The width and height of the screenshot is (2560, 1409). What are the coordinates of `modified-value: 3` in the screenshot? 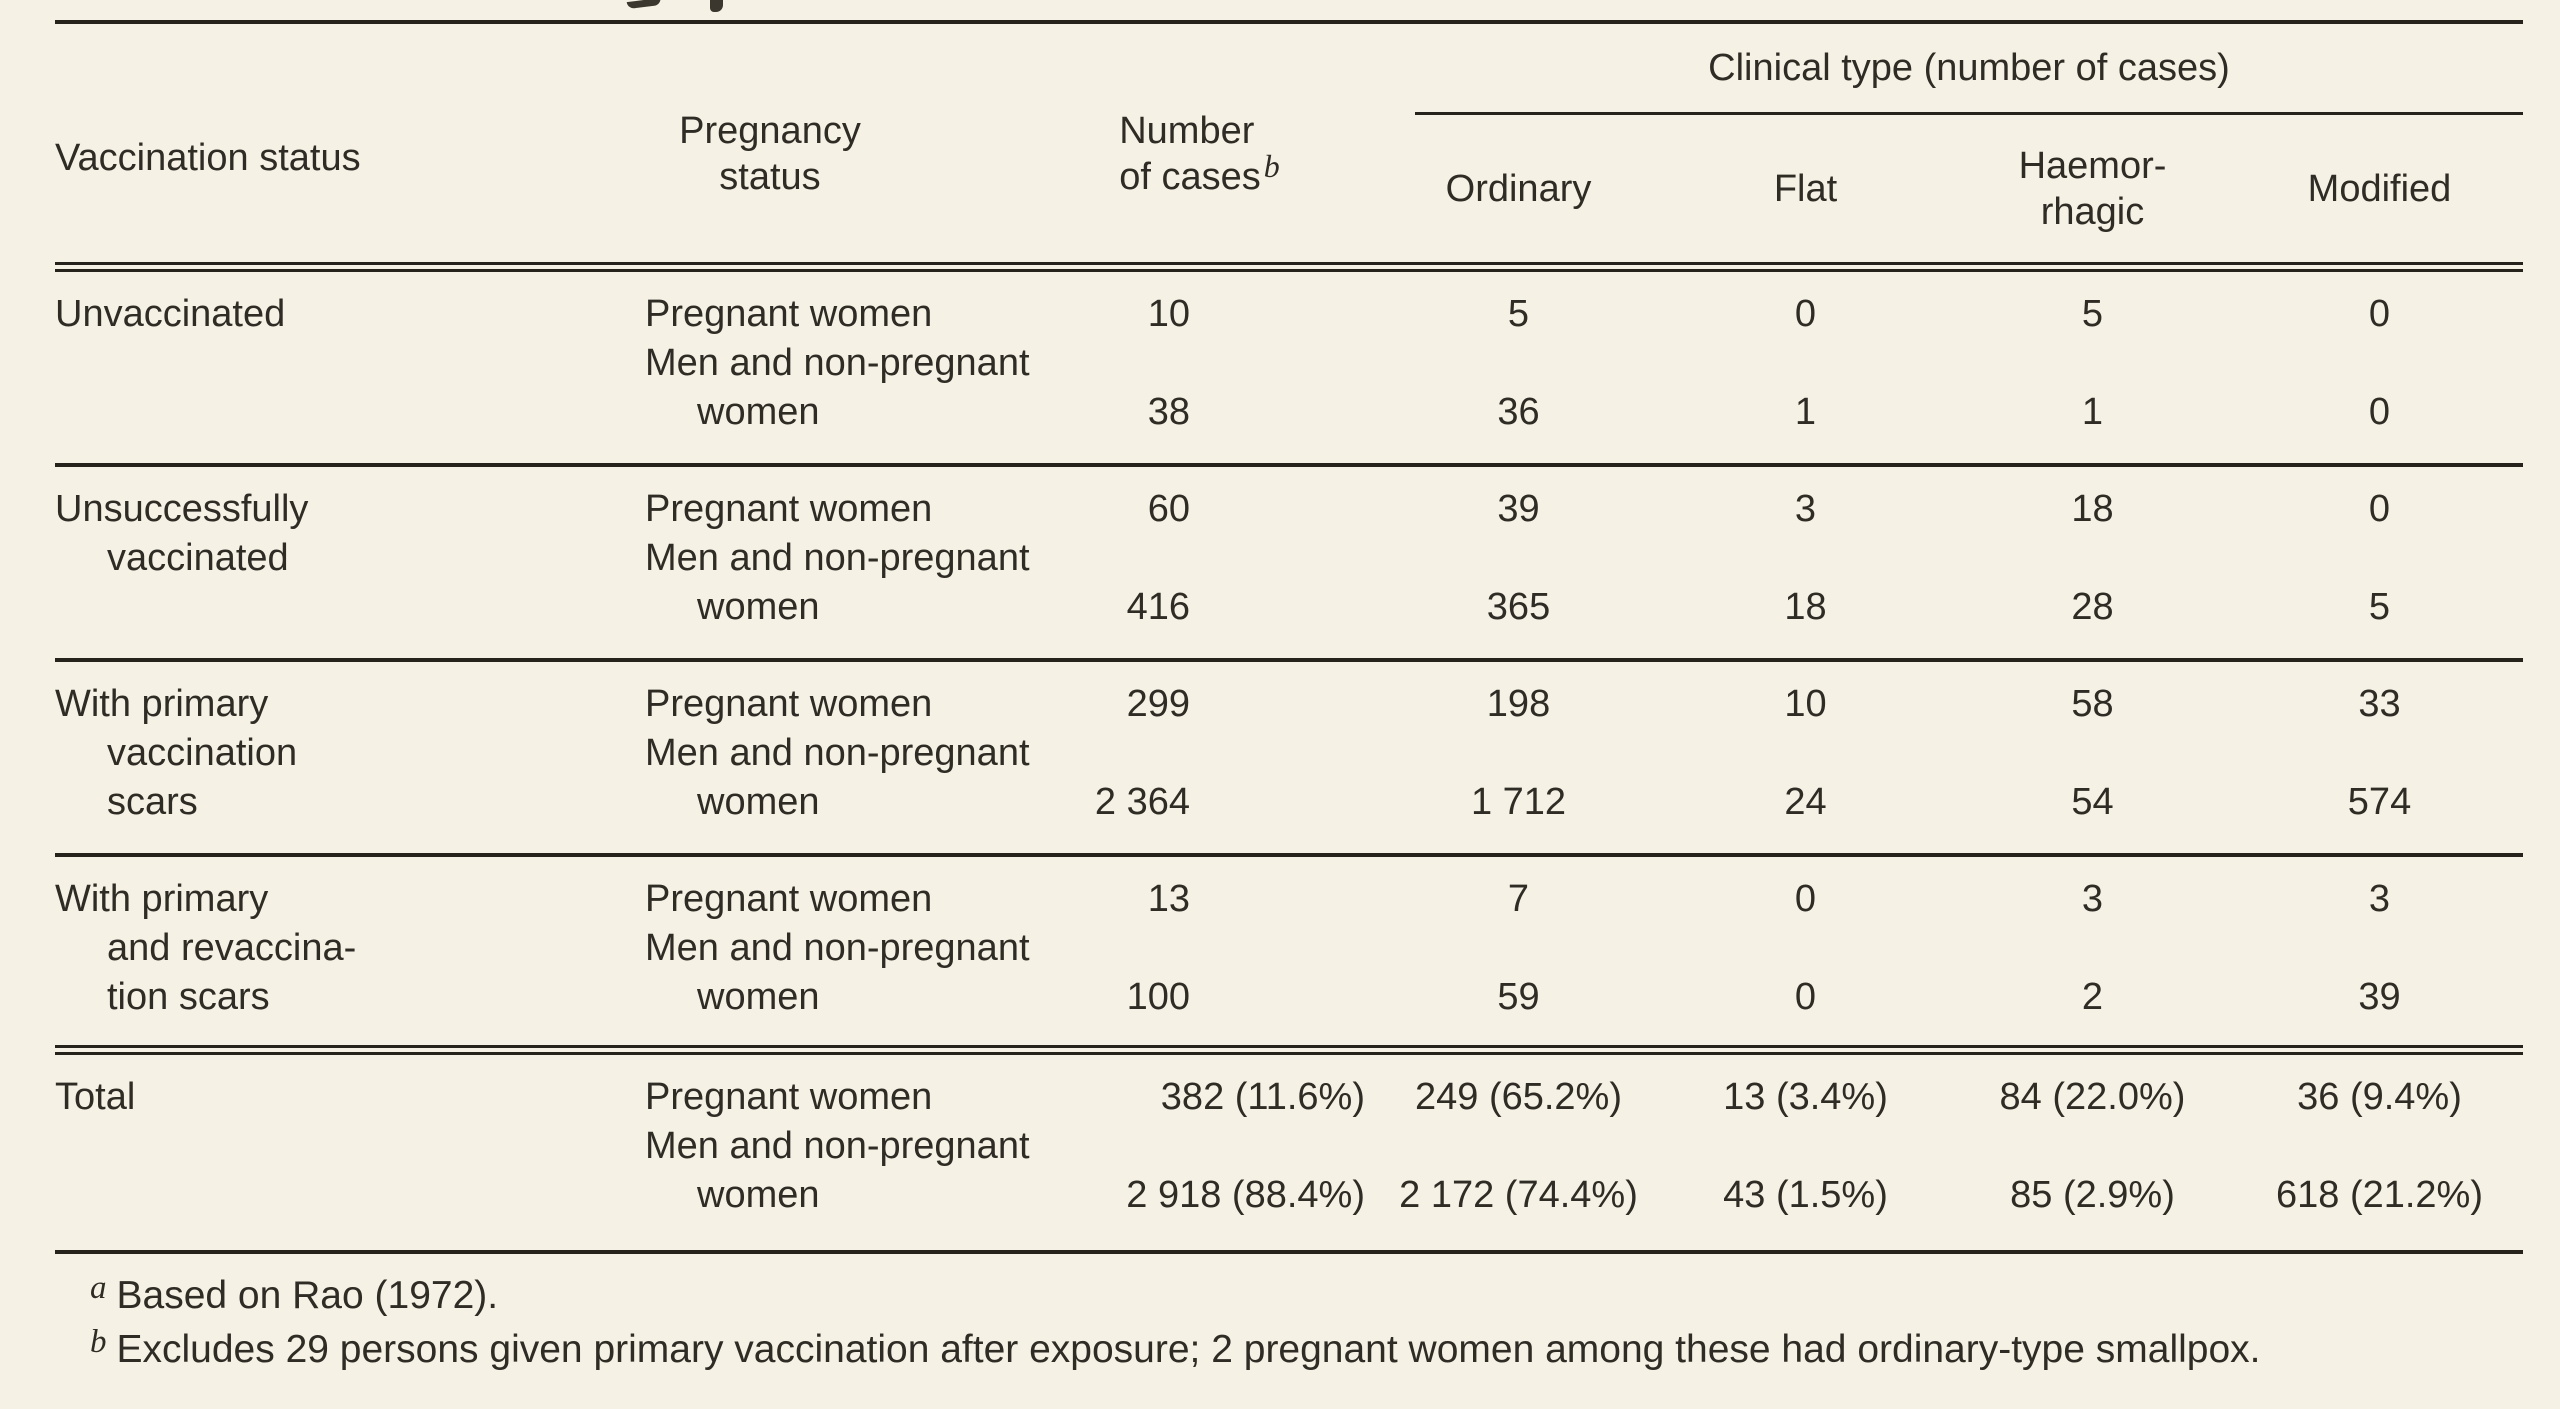 It's located at (2379, 899).